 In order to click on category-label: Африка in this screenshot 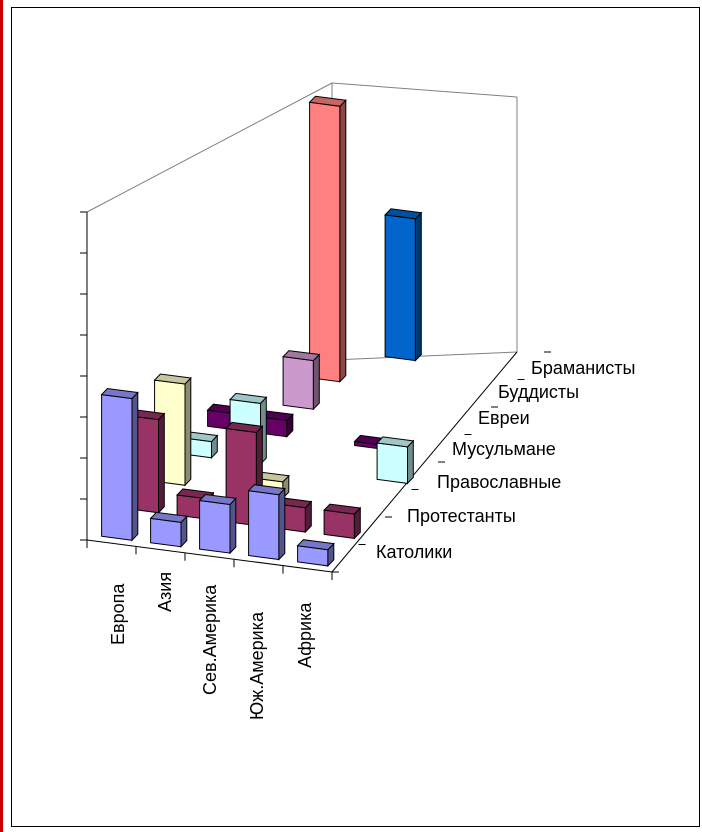, I will do `click(305, 635)`.